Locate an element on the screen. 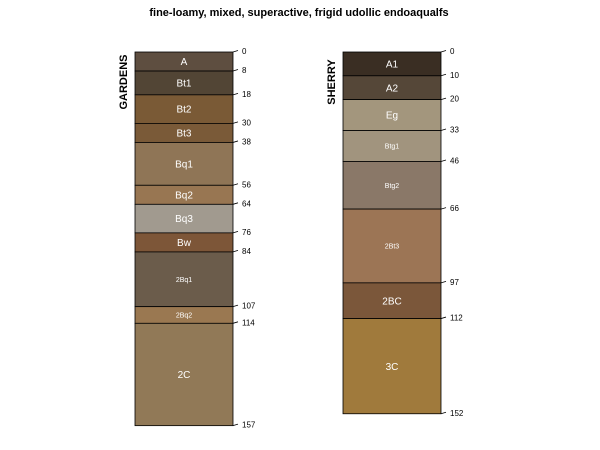 The height and width of the screenshot is (450, 600). depth-label-sherry: 46 is located at coordinates (454, 160).